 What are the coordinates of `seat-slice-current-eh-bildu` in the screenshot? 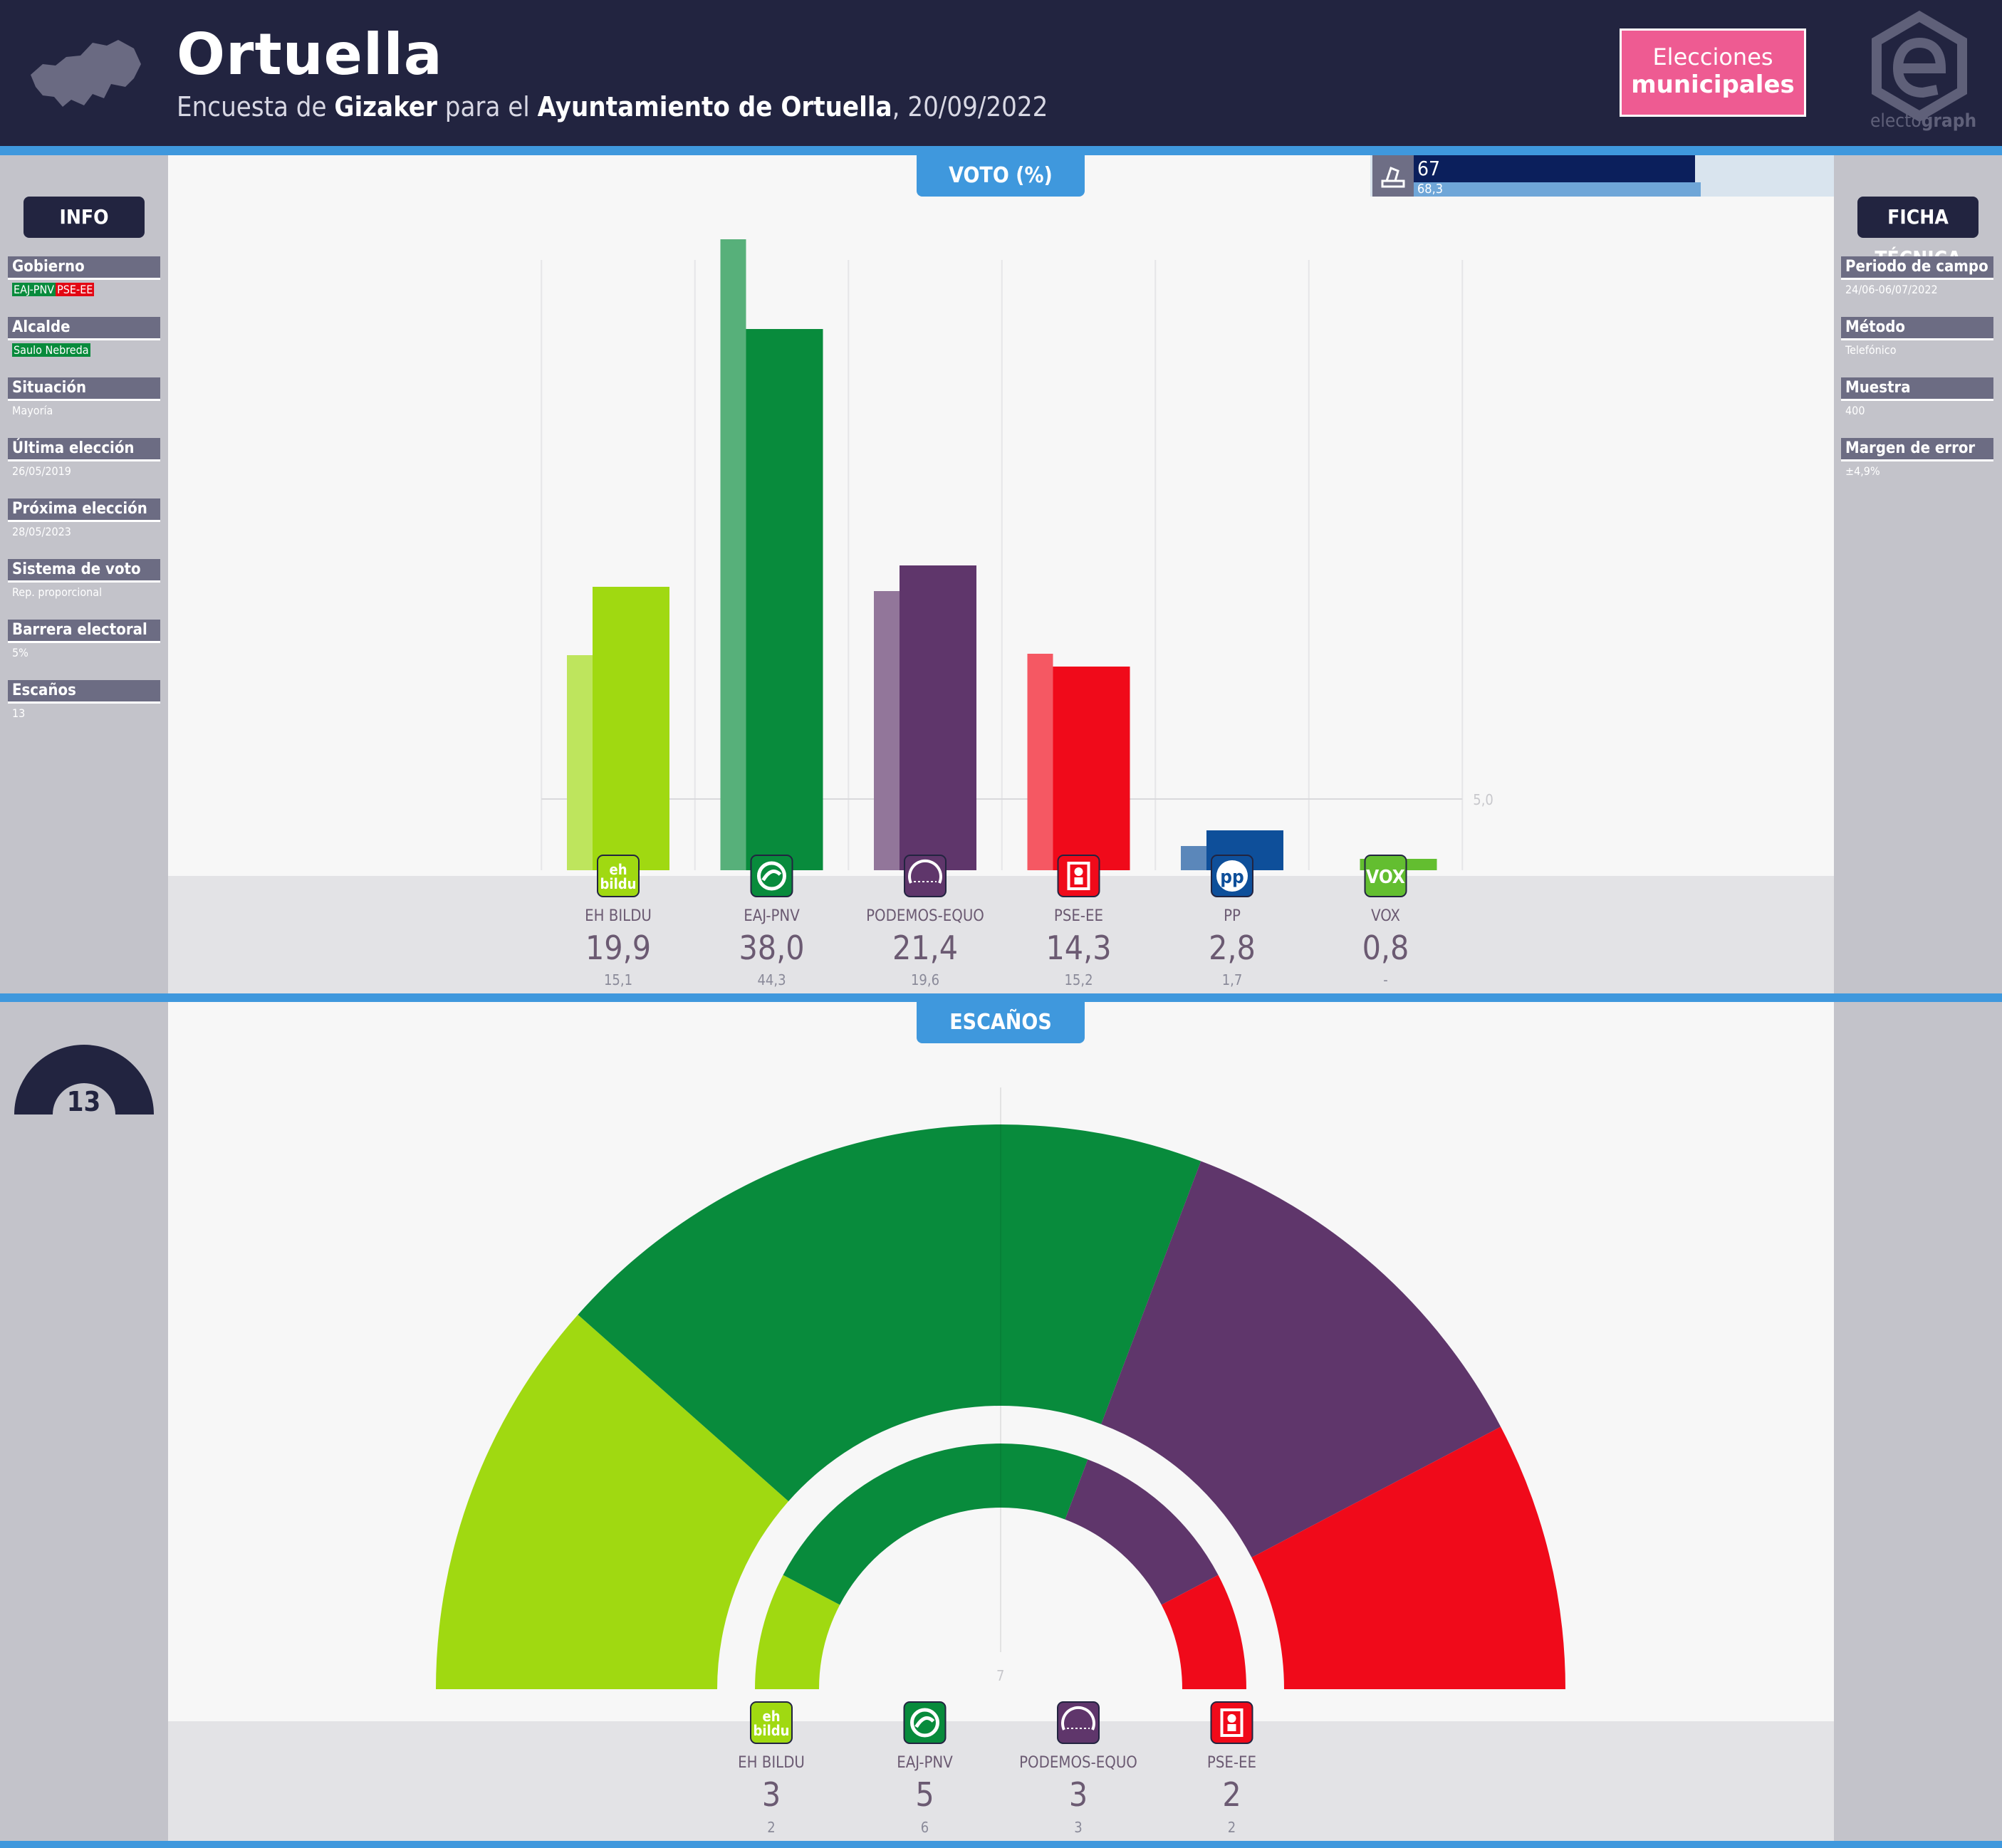 It's located at (612, 1502).